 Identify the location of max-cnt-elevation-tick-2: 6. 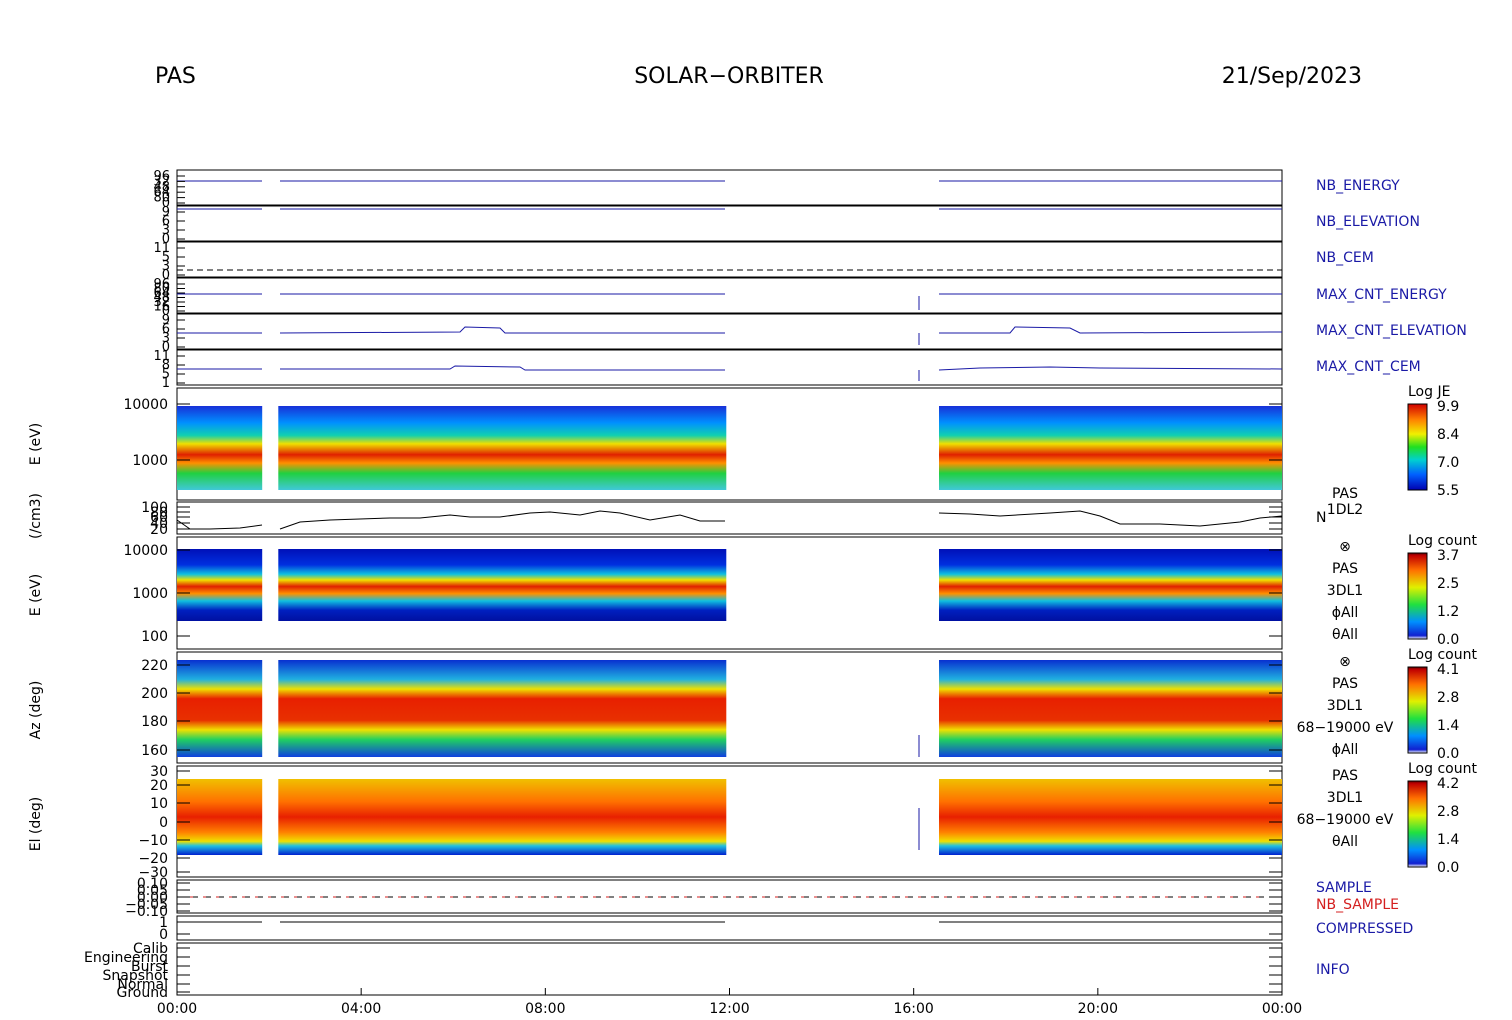
(166, 329).